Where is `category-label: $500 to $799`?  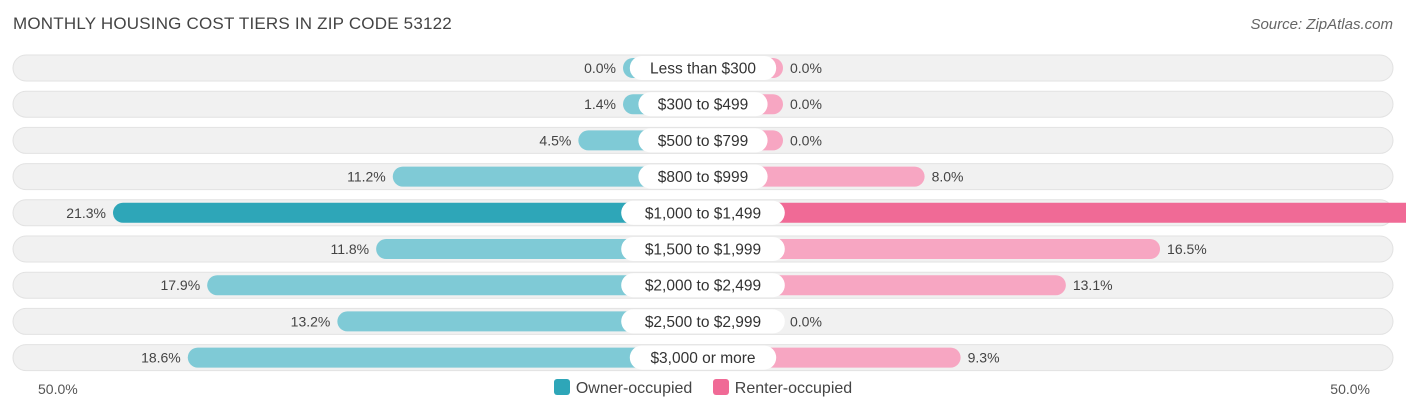 category-label: $500 to $799 is located at coordinates (703, 141).